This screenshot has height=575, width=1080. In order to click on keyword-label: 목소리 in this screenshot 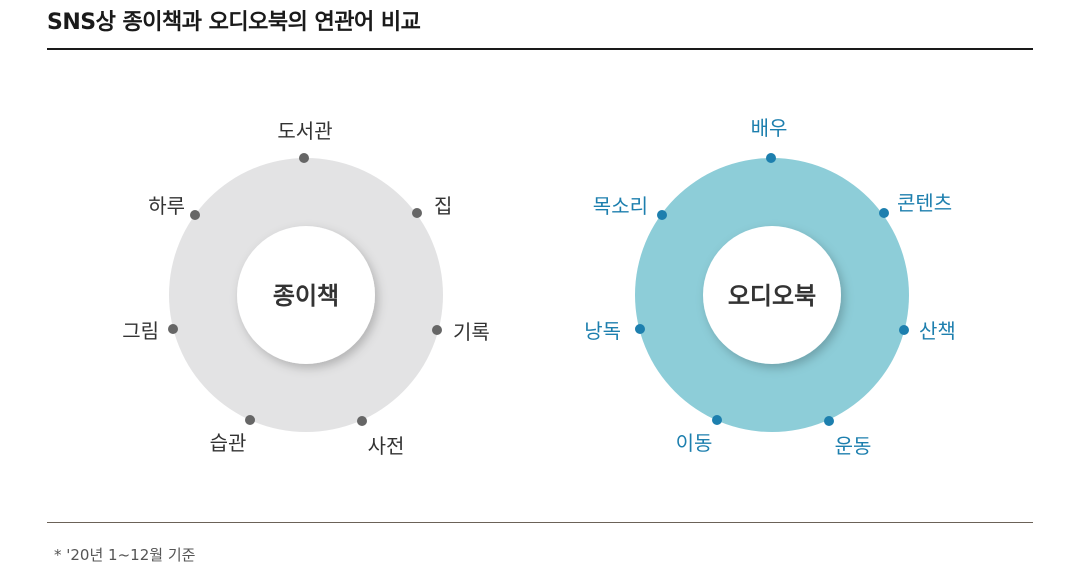, I will do `click(620, 206)`.